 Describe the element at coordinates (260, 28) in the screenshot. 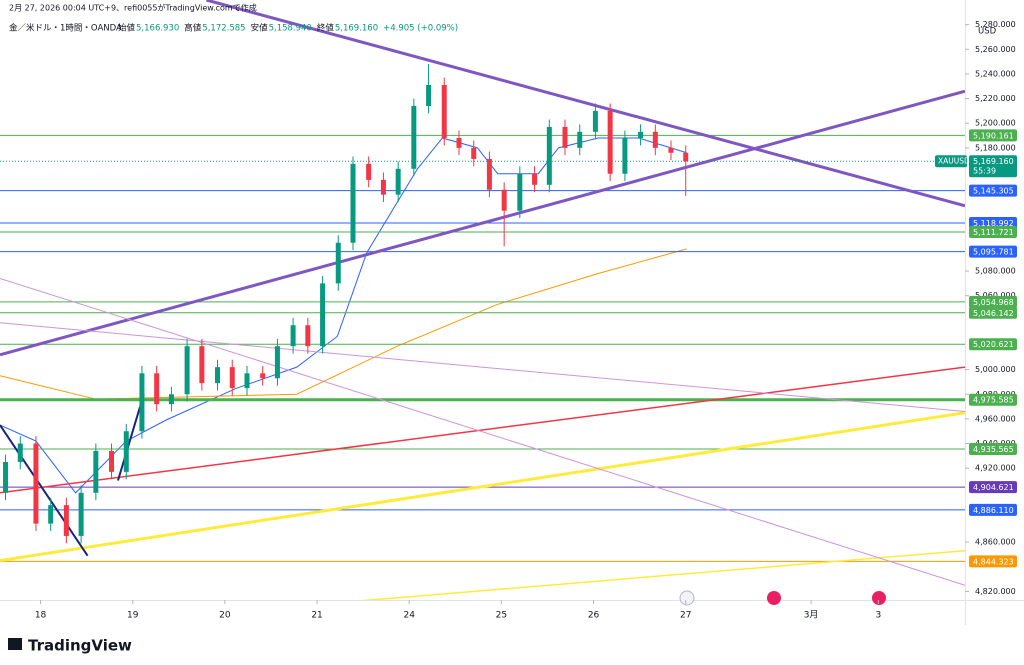

I see `ohlc-label: 安値` at that location.